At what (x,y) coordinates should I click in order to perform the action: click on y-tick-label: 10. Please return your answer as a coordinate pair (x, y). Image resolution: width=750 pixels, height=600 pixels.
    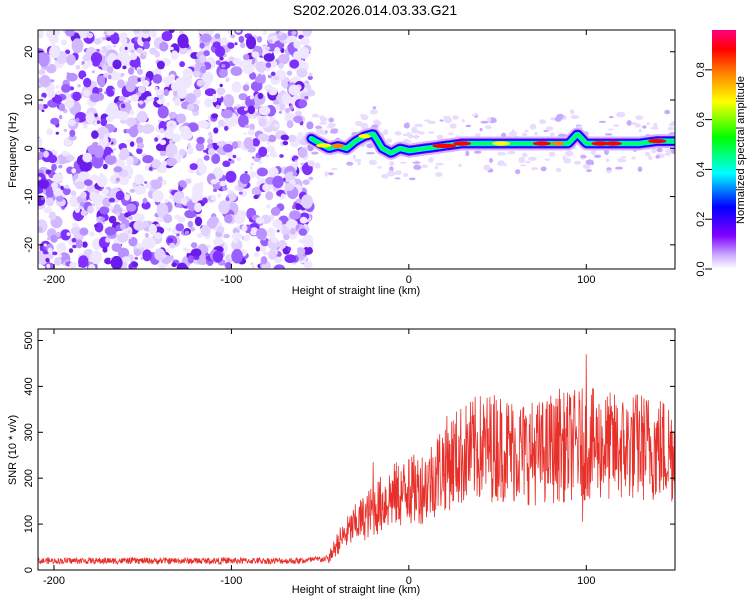
    Looking at the image, I should click on (29, 100).